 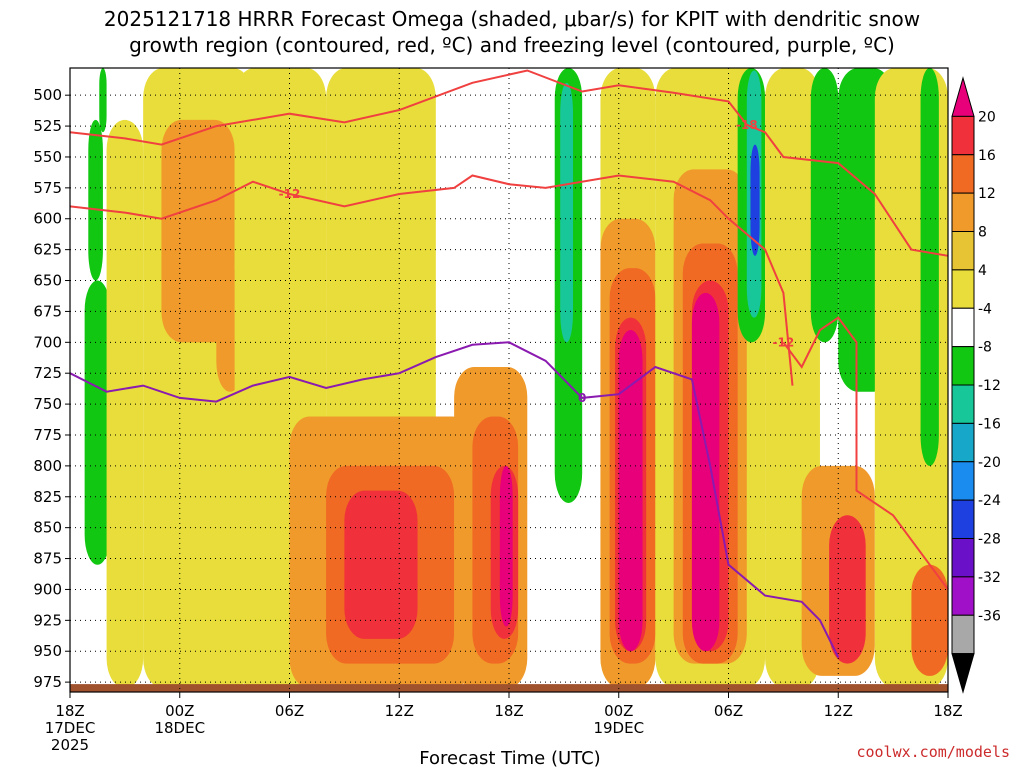 I want to click on credit-text: coolwx.com/models, so click(x=933, y=752).